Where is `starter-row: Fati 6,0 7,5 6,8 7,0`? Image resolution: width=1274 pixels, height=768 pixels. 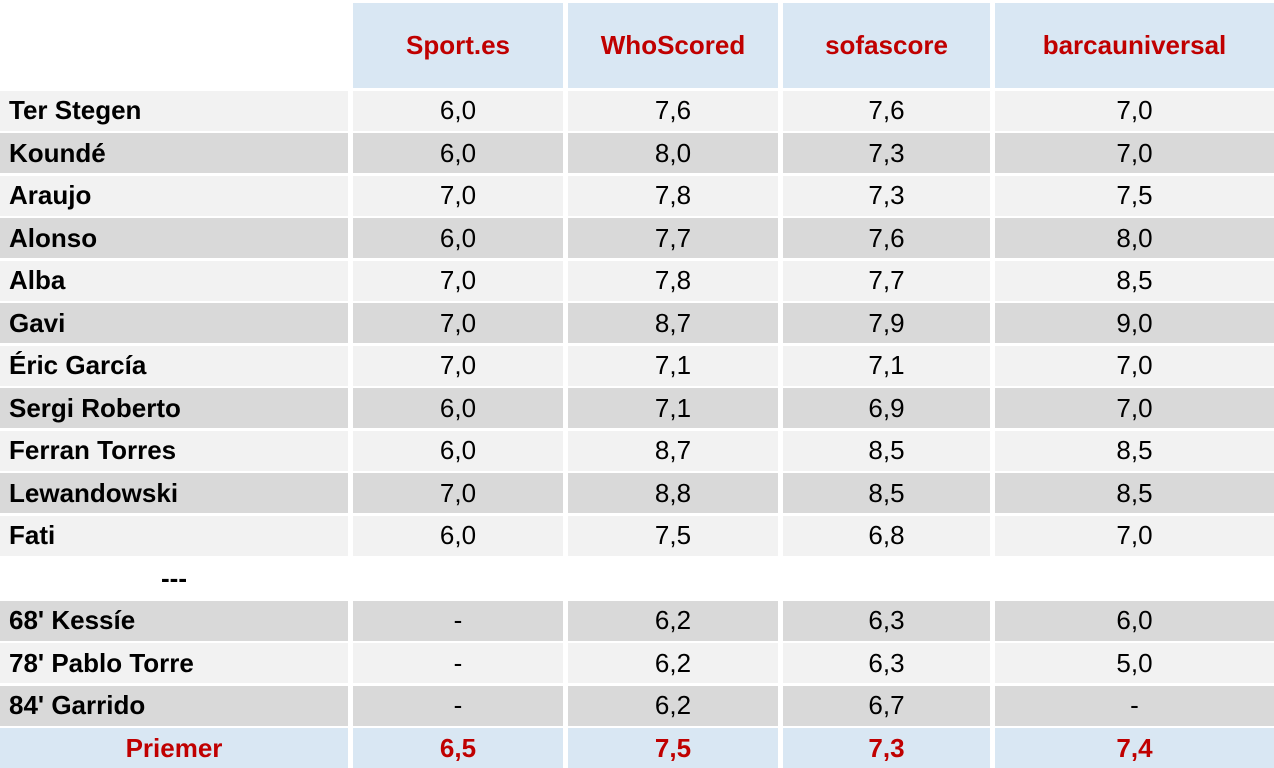
starter-row: Fati 6,0 7,5 6,8 7,0 is located at coordinates (637, 535).